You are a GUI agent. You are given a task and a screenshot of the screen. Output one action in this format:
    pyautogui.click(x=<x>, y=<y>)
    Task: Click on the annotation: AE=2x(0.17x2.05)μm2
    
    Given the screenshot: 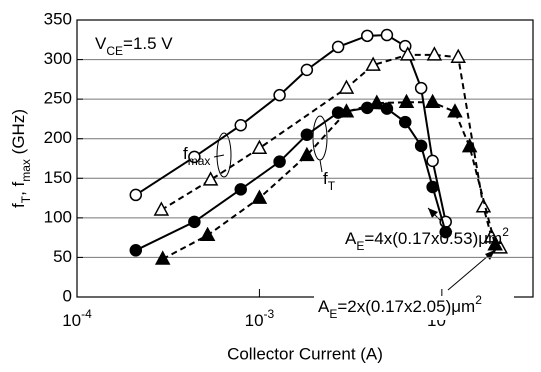 What is the action you would take?
    pyautogui.click(x=400, y=307)
    